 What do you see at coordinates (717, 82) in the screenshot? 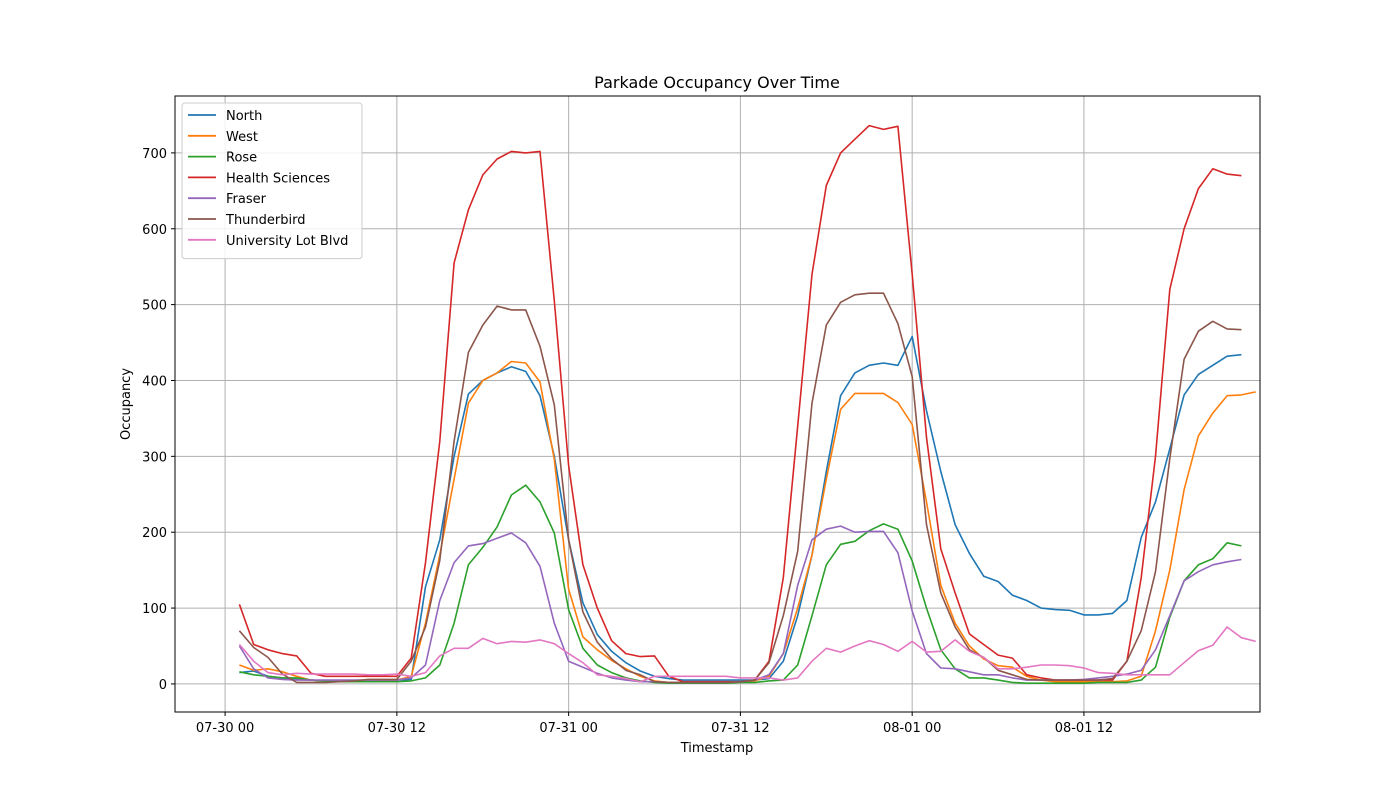
I see `chart-title: Parkade Occupancy Over Time` at bounding box center [717, 82].